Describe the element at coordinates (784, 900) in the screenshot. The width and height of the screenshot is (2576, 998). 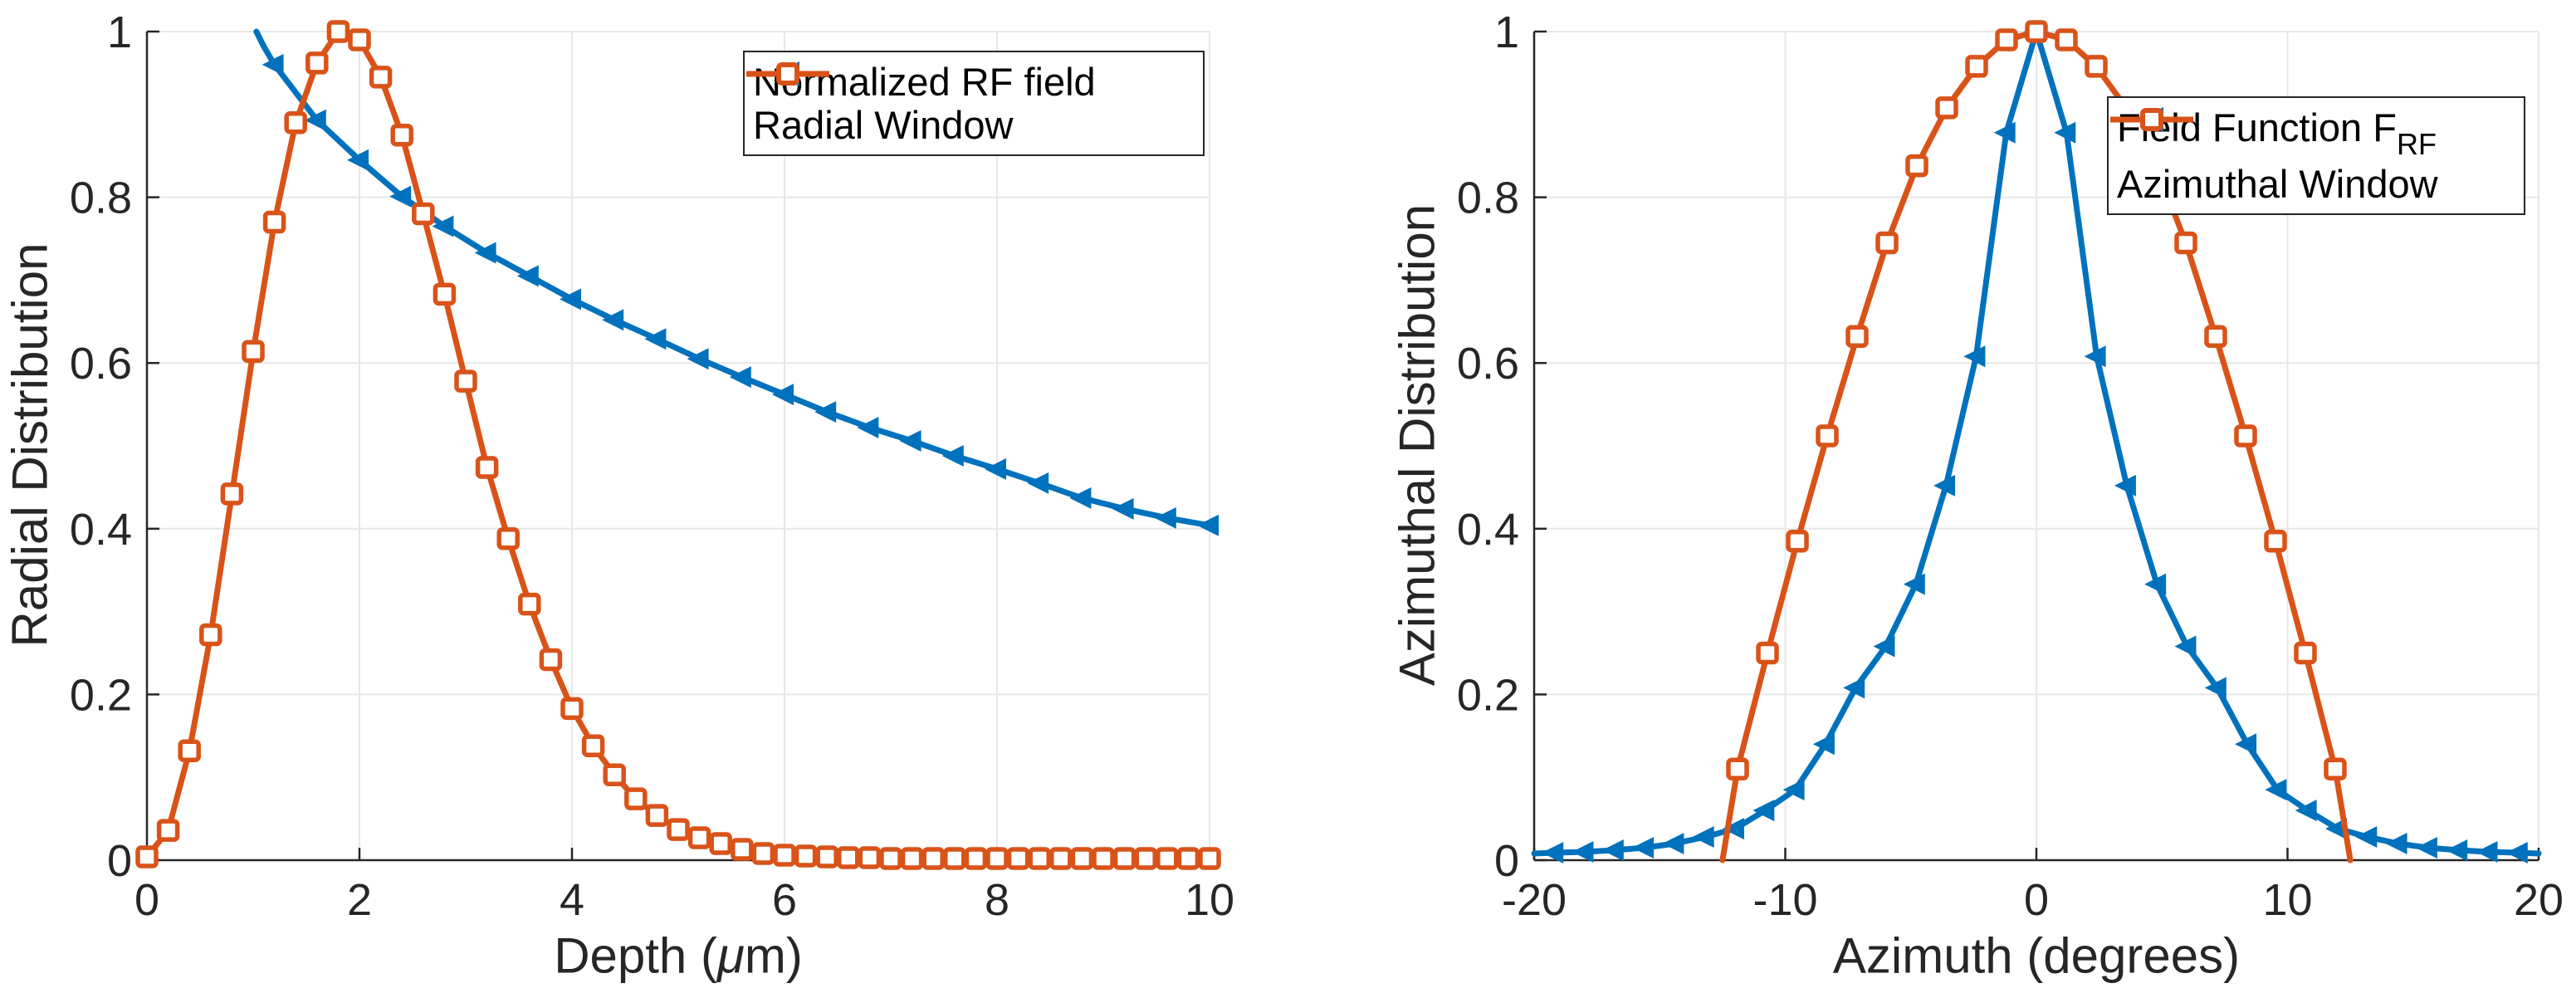
I see `x-tick-label: 6` at that location.